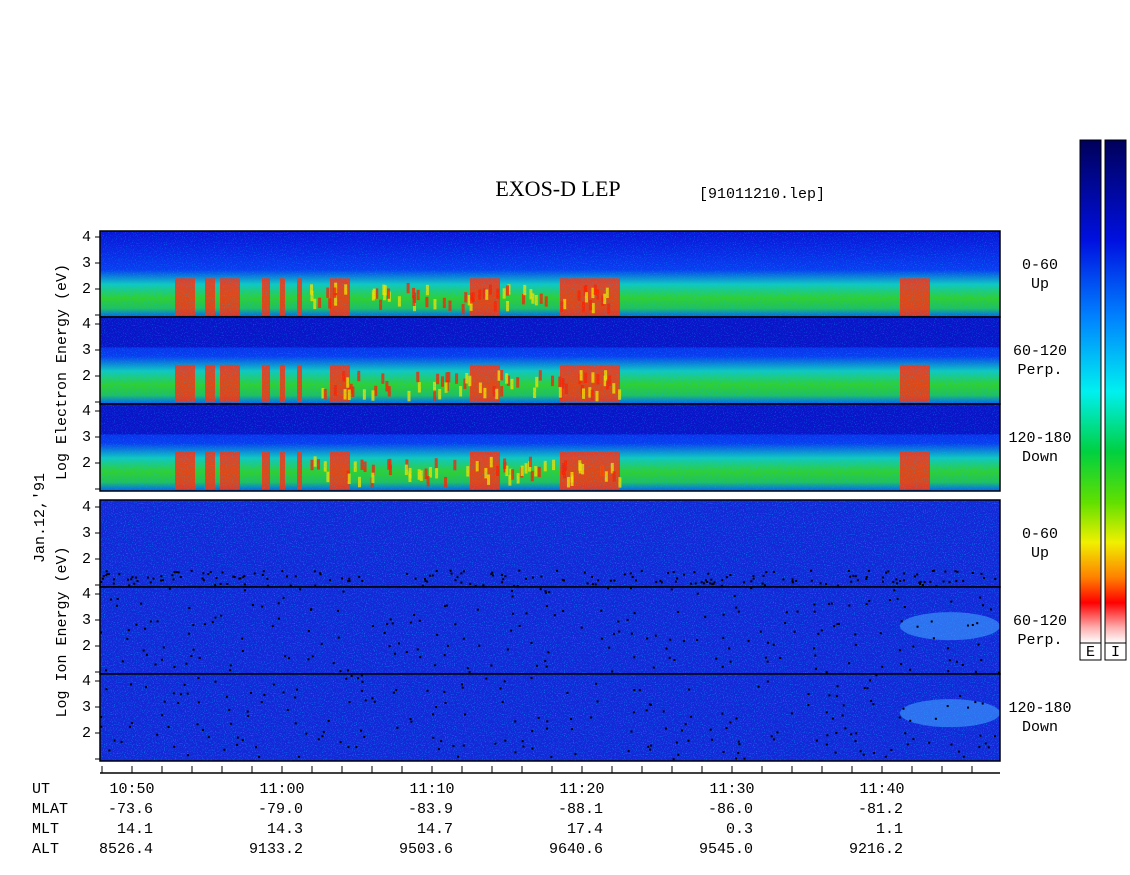  I want to click on pitch-label: 0-60, so click(1040, 534).